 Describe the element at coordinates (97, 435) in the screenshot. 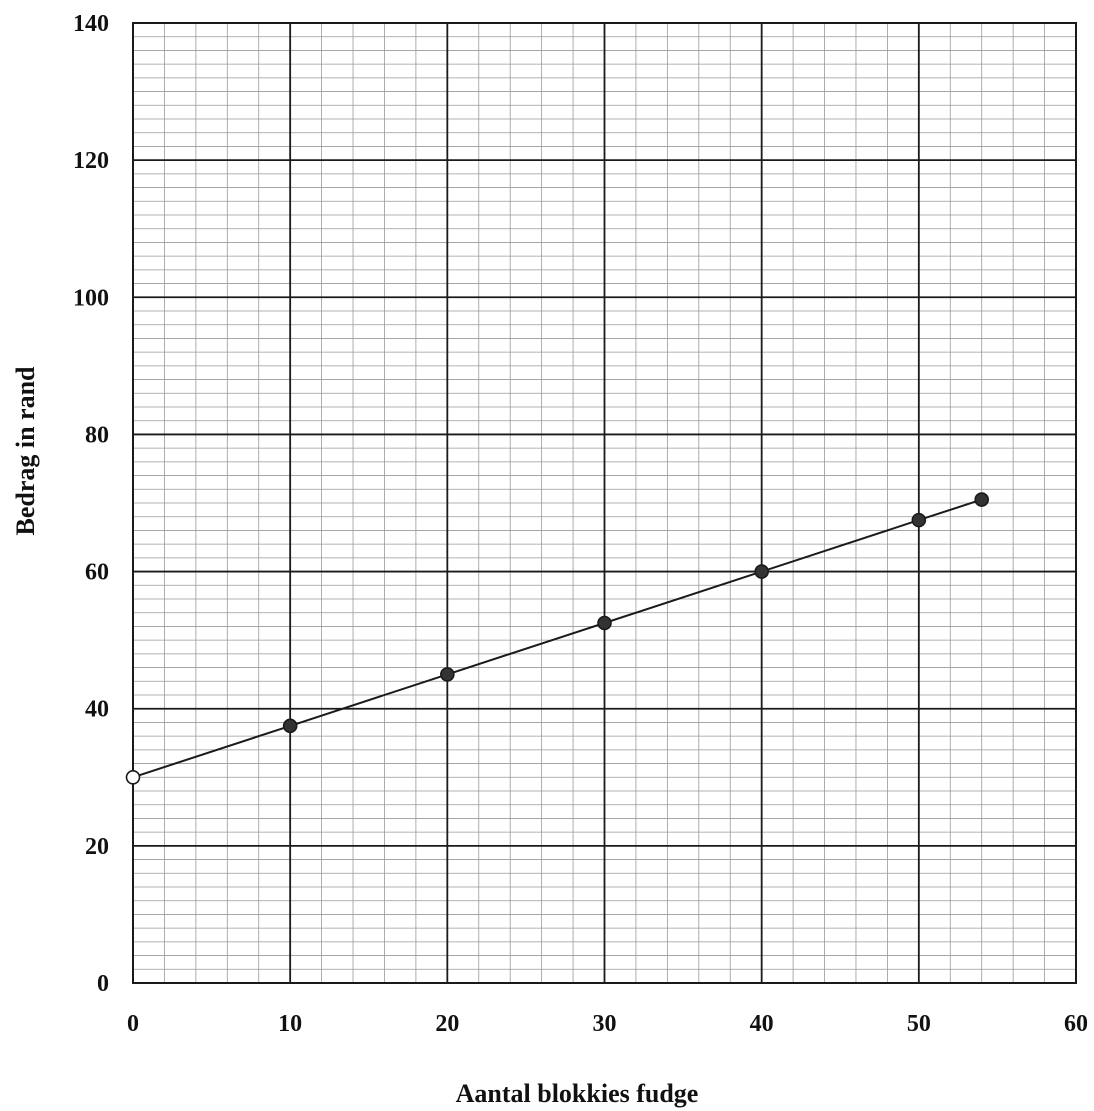

I see `y-tick-label: 80` at that location.